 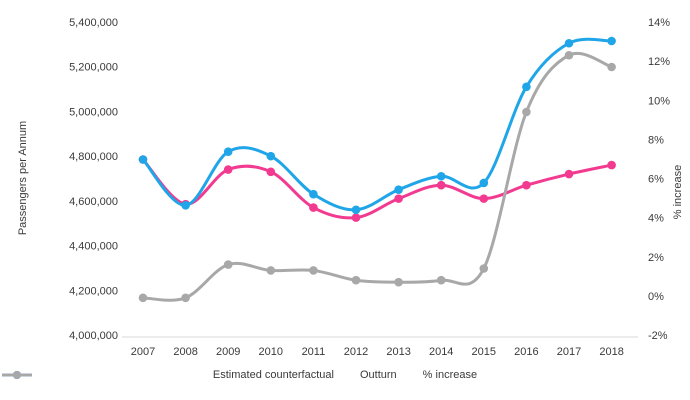 What do you see at coordinates (656, 140) in the screenshot?
I see `right-axis-tick-label: 8%` at bounding box center [656, 140].